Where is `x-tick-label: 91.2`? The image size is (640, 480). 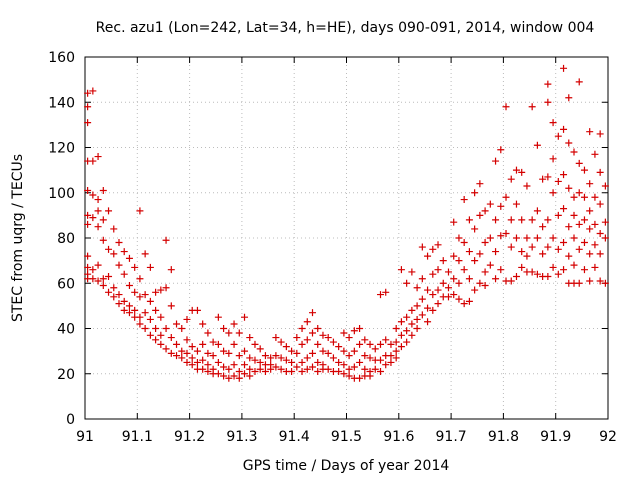 x-tick-label: 91.2 is located at coordinates (189, 437).